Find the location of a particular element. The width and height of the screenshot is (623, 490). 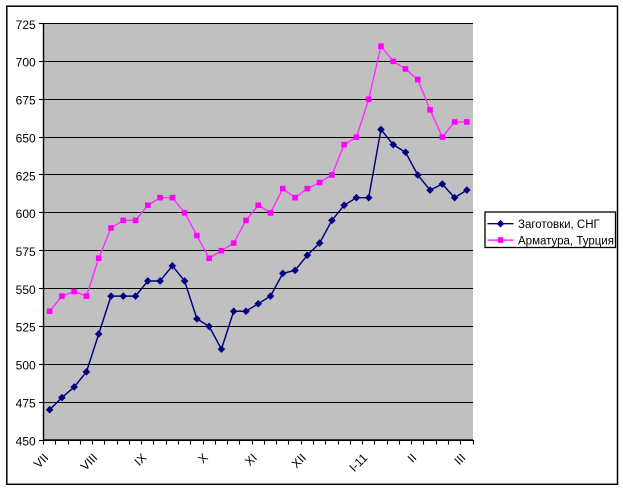

svg-text: 550 is located at coordinates (26, 290).